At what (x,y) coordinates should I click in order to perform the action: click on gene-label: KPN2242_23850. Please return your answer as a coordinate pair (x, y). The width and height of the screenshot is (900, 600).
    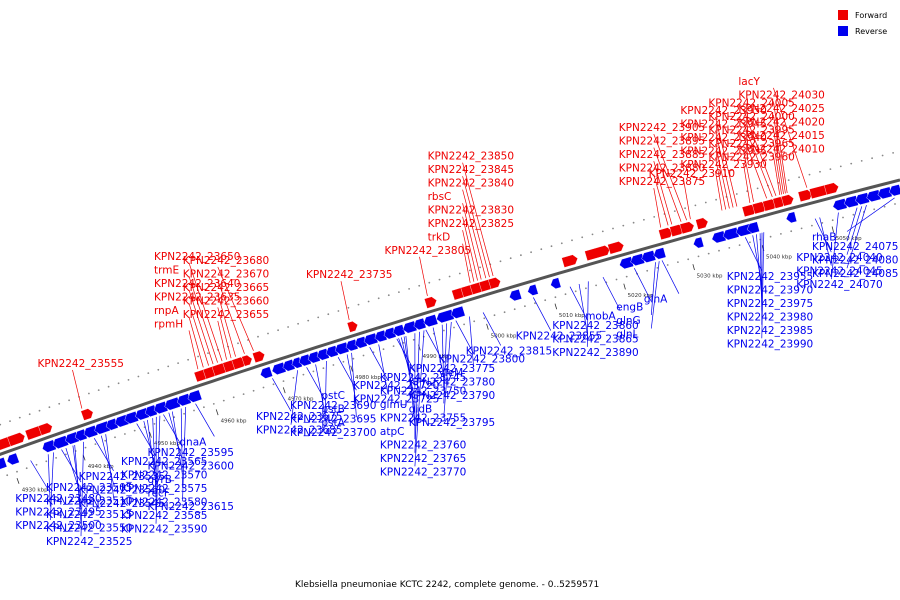
    Looking at the image, I should click on (471, 157).